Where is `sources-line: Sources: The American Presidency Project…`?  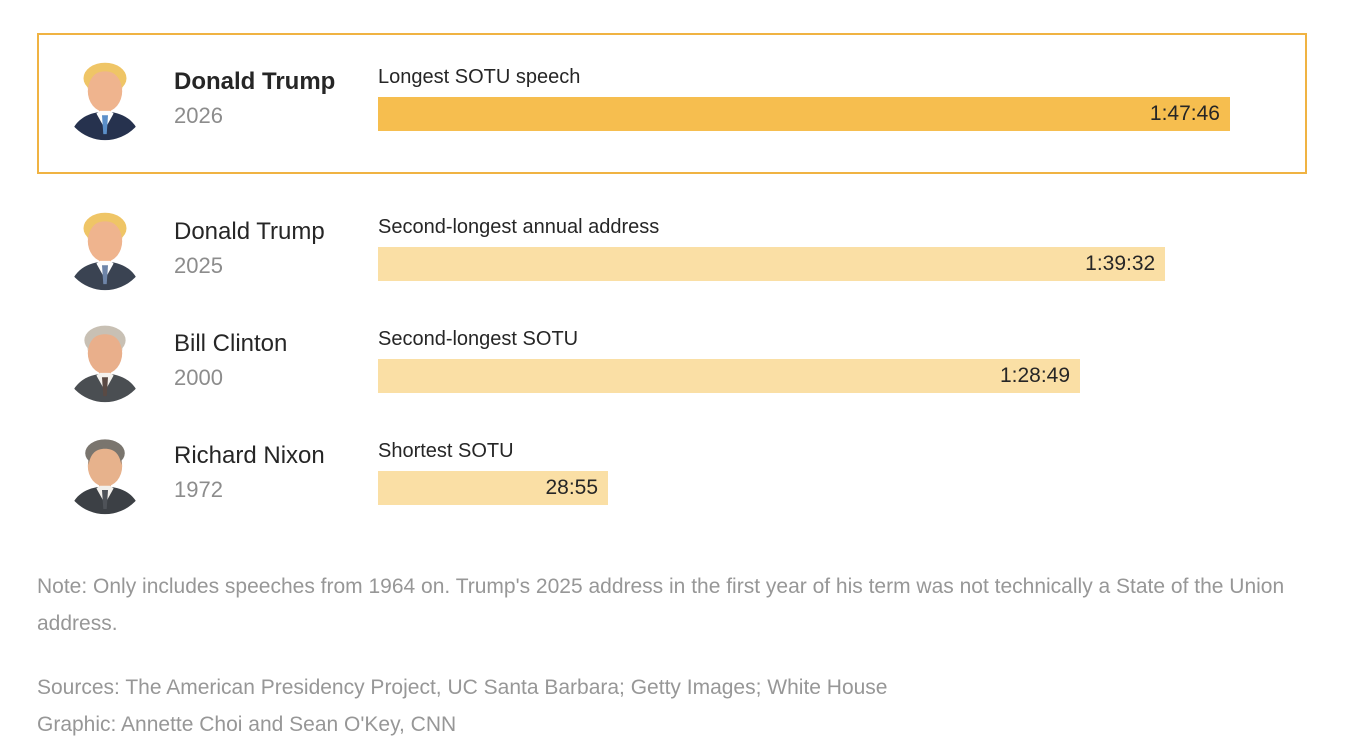 sources-line: Sources: The American Presidency Project… is located at coordinates (462, 687).